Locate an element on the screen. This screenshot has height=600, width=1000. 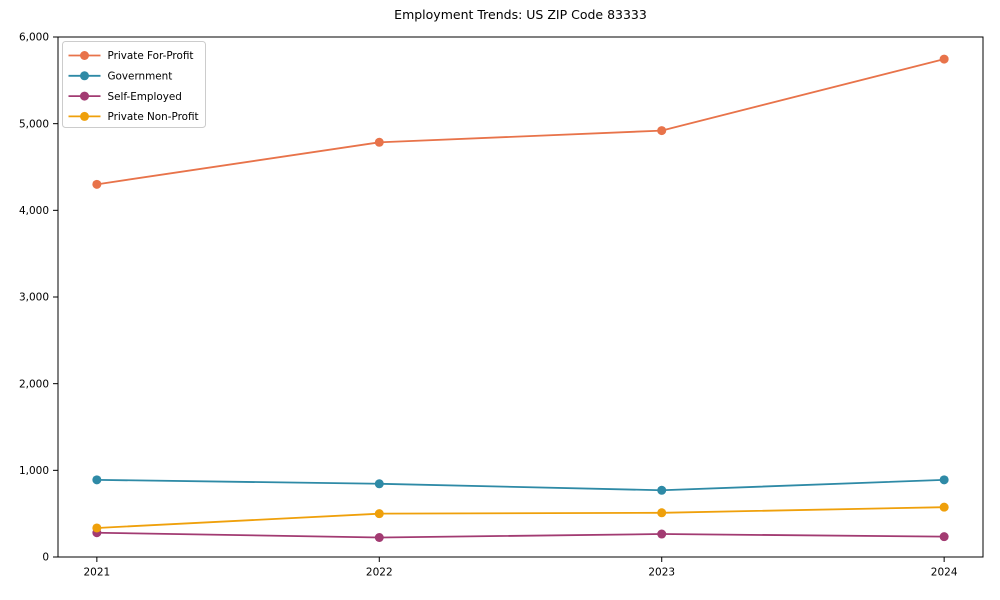
y-tick-label: 1,000 is located at coordinates (34, 471).